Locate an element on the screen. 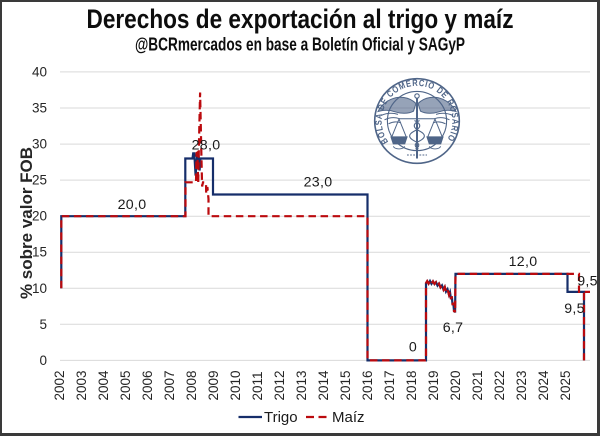  svg-text: 2012 is located at coordinates (279, 385).